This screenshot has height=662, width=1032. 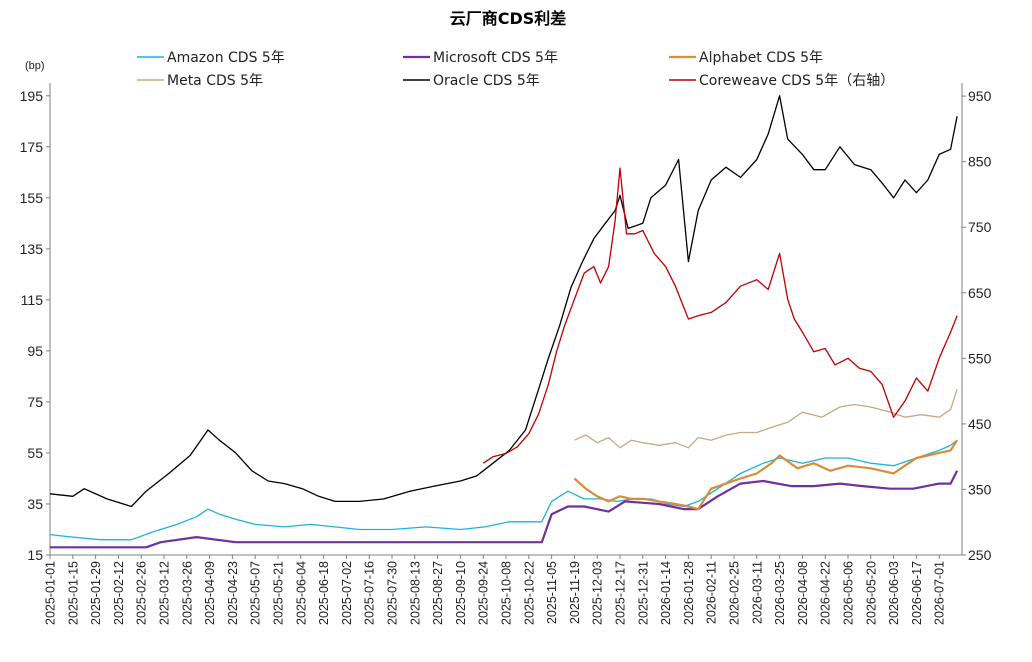 What do you see at coordinates (980, 358) in the screenshot?
I see `y-right-tick-label: 550` at bounding box center [980, 358].